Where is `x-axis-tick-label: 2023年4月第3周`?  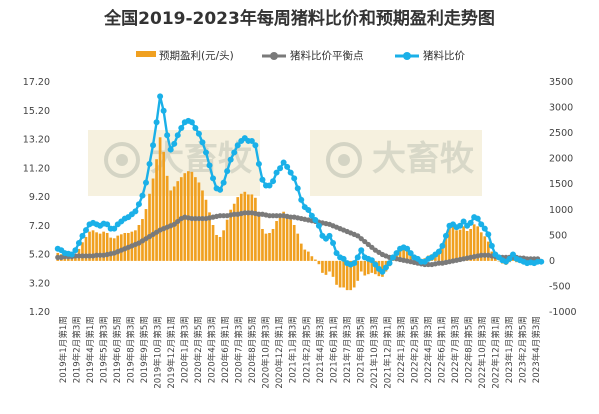
x-axis-tick-label: 2023年4月第3周 is located at coordinates (536, 349).